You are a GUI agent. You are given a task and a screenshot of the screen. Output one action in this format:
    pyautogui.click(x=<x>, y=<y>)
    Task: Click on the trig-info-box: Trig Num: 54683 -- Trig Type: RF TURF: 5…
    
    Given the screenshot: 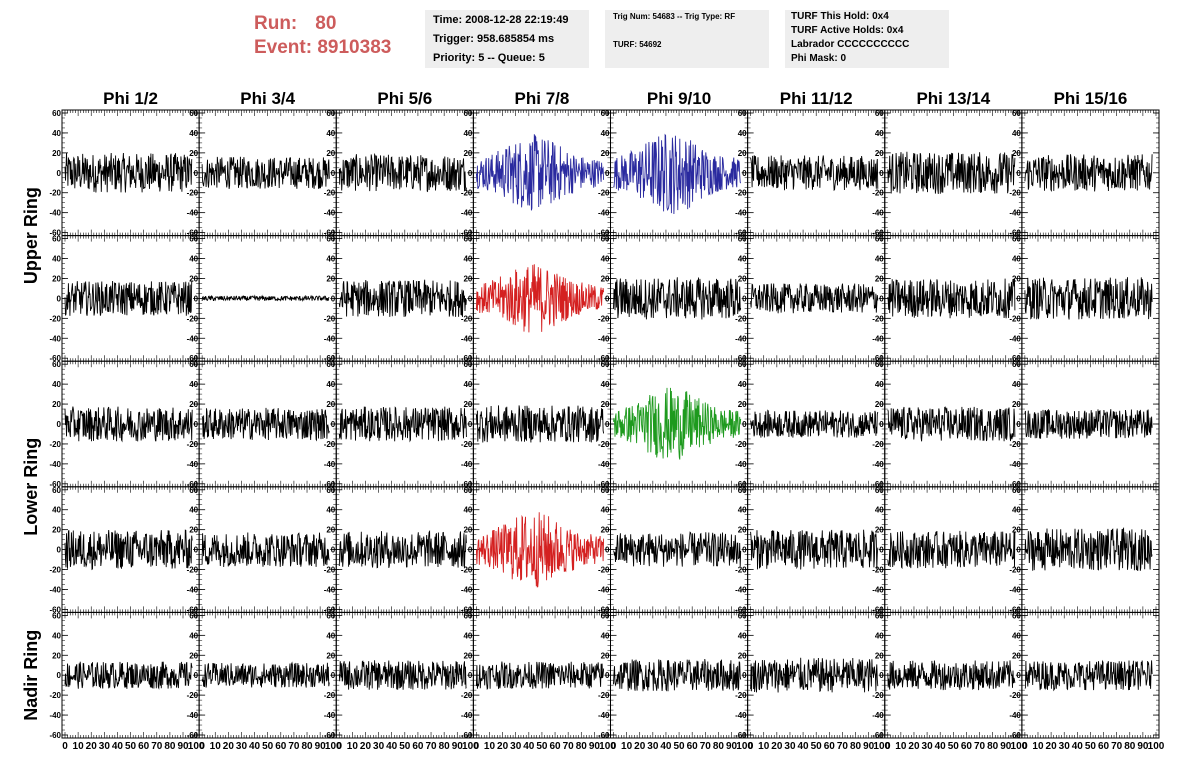 What is the action you would take?
    pyautogui.click(x=687, y=39)
    